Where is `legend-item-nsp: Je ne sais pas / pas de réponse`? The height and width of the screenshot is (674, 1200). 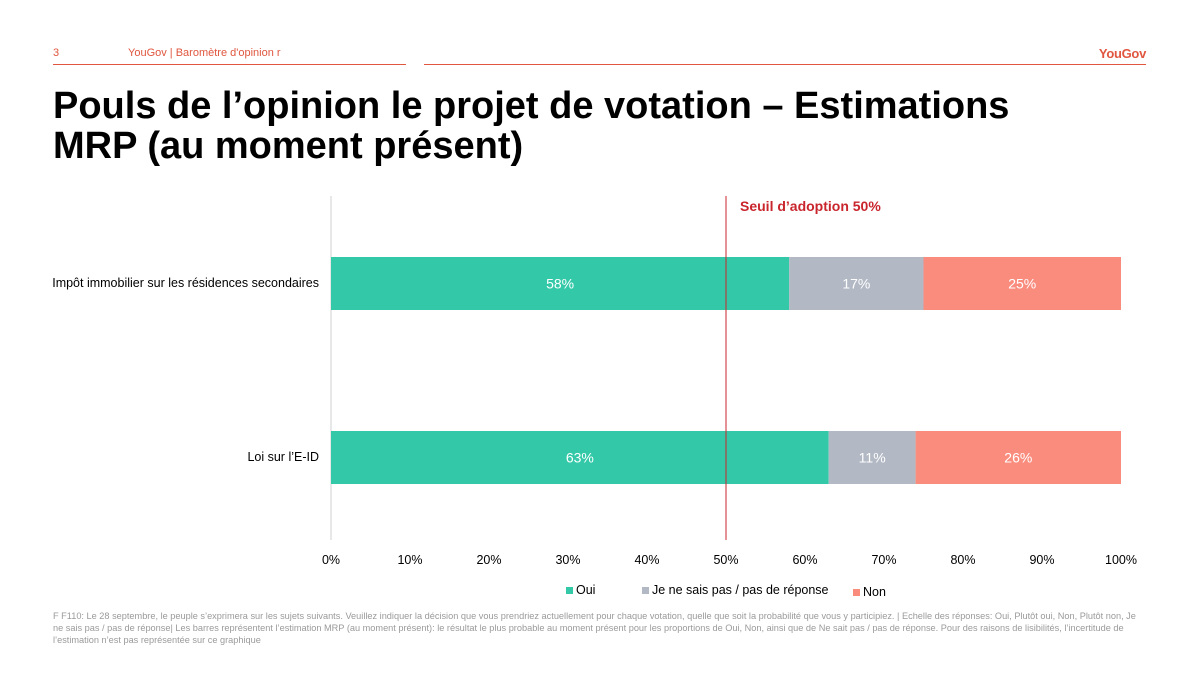 legend-item-nsp: Je ne sais pas / pas de réponse is located at coordinates (735, 590).